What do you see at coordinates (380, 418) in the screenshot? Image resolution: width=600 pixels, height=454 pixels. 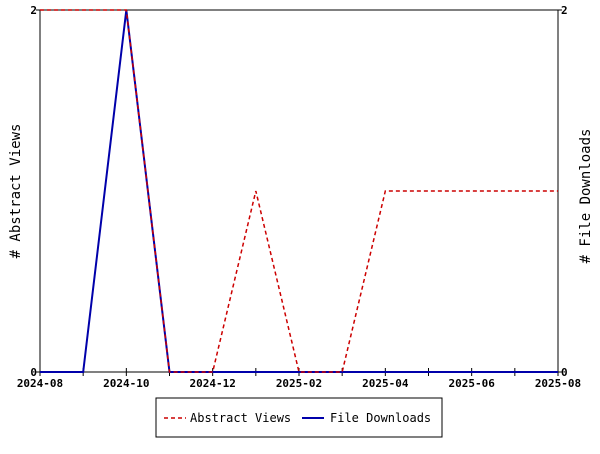 I see `legend-label-file-downloads: File Downloads` at bounding box center [380, 418].